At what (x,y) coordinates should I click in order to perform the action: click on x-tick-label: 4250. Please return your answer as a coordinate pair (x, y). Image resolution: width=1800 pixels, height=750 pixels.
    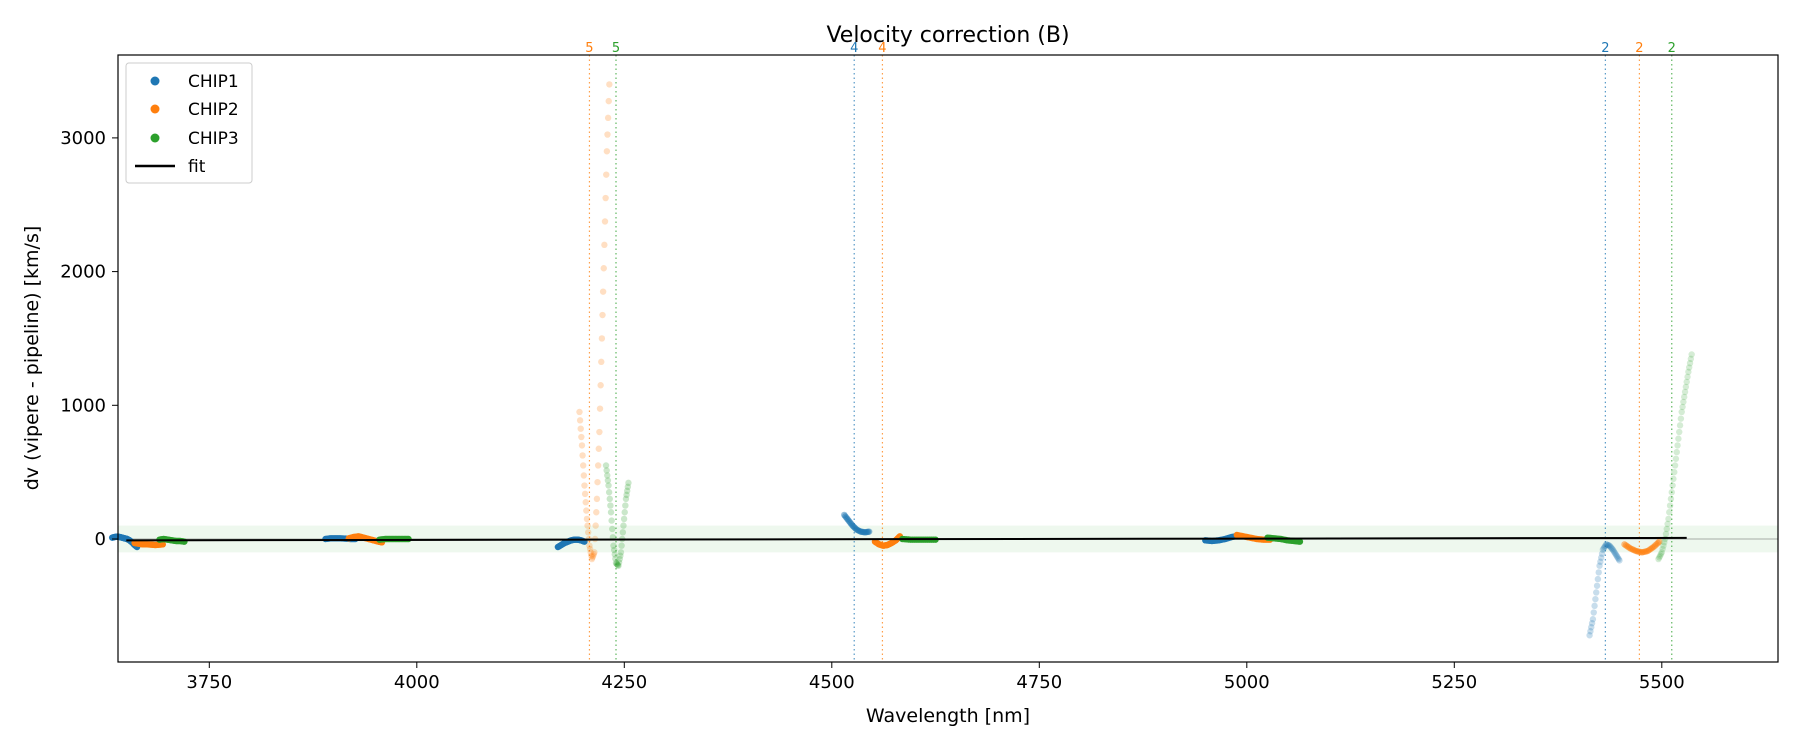
    Looking at the image, I should click on (624, 682).